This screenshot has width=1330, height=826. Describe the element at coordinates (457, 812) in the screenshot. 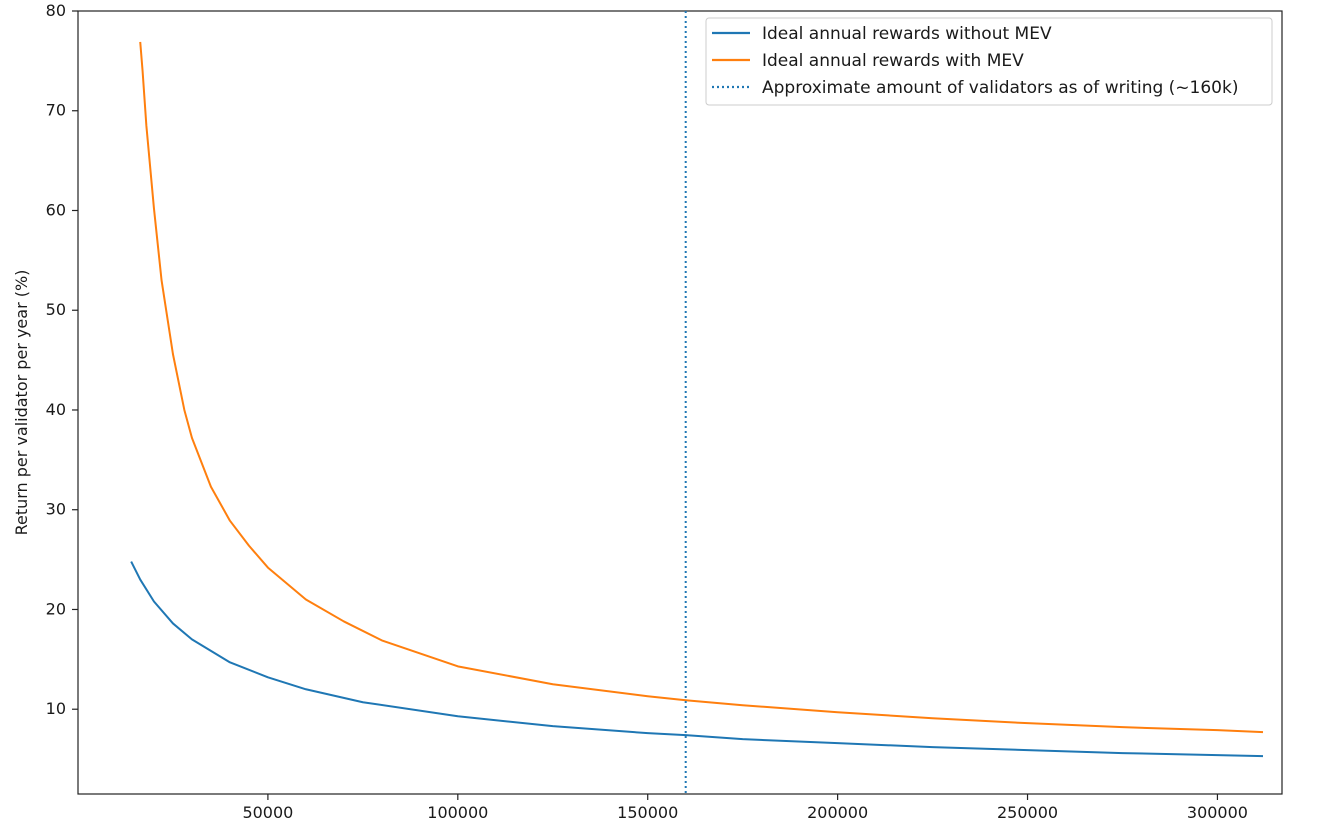

I see `x-tick-label: 100000` at that location.